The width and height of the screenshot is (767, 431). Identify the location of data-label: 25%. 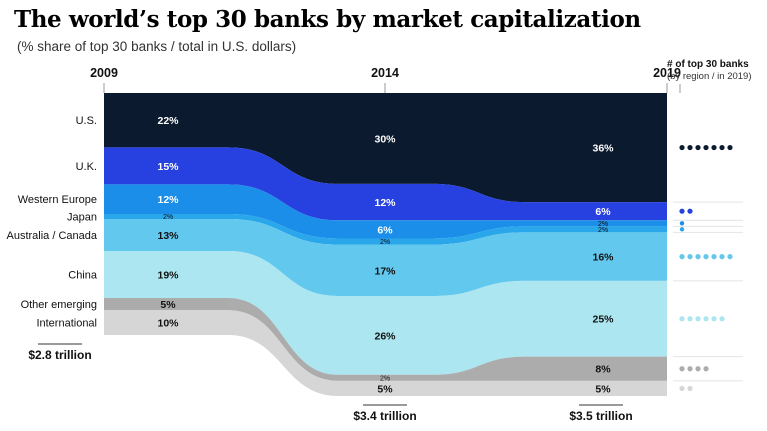
(603, 320).